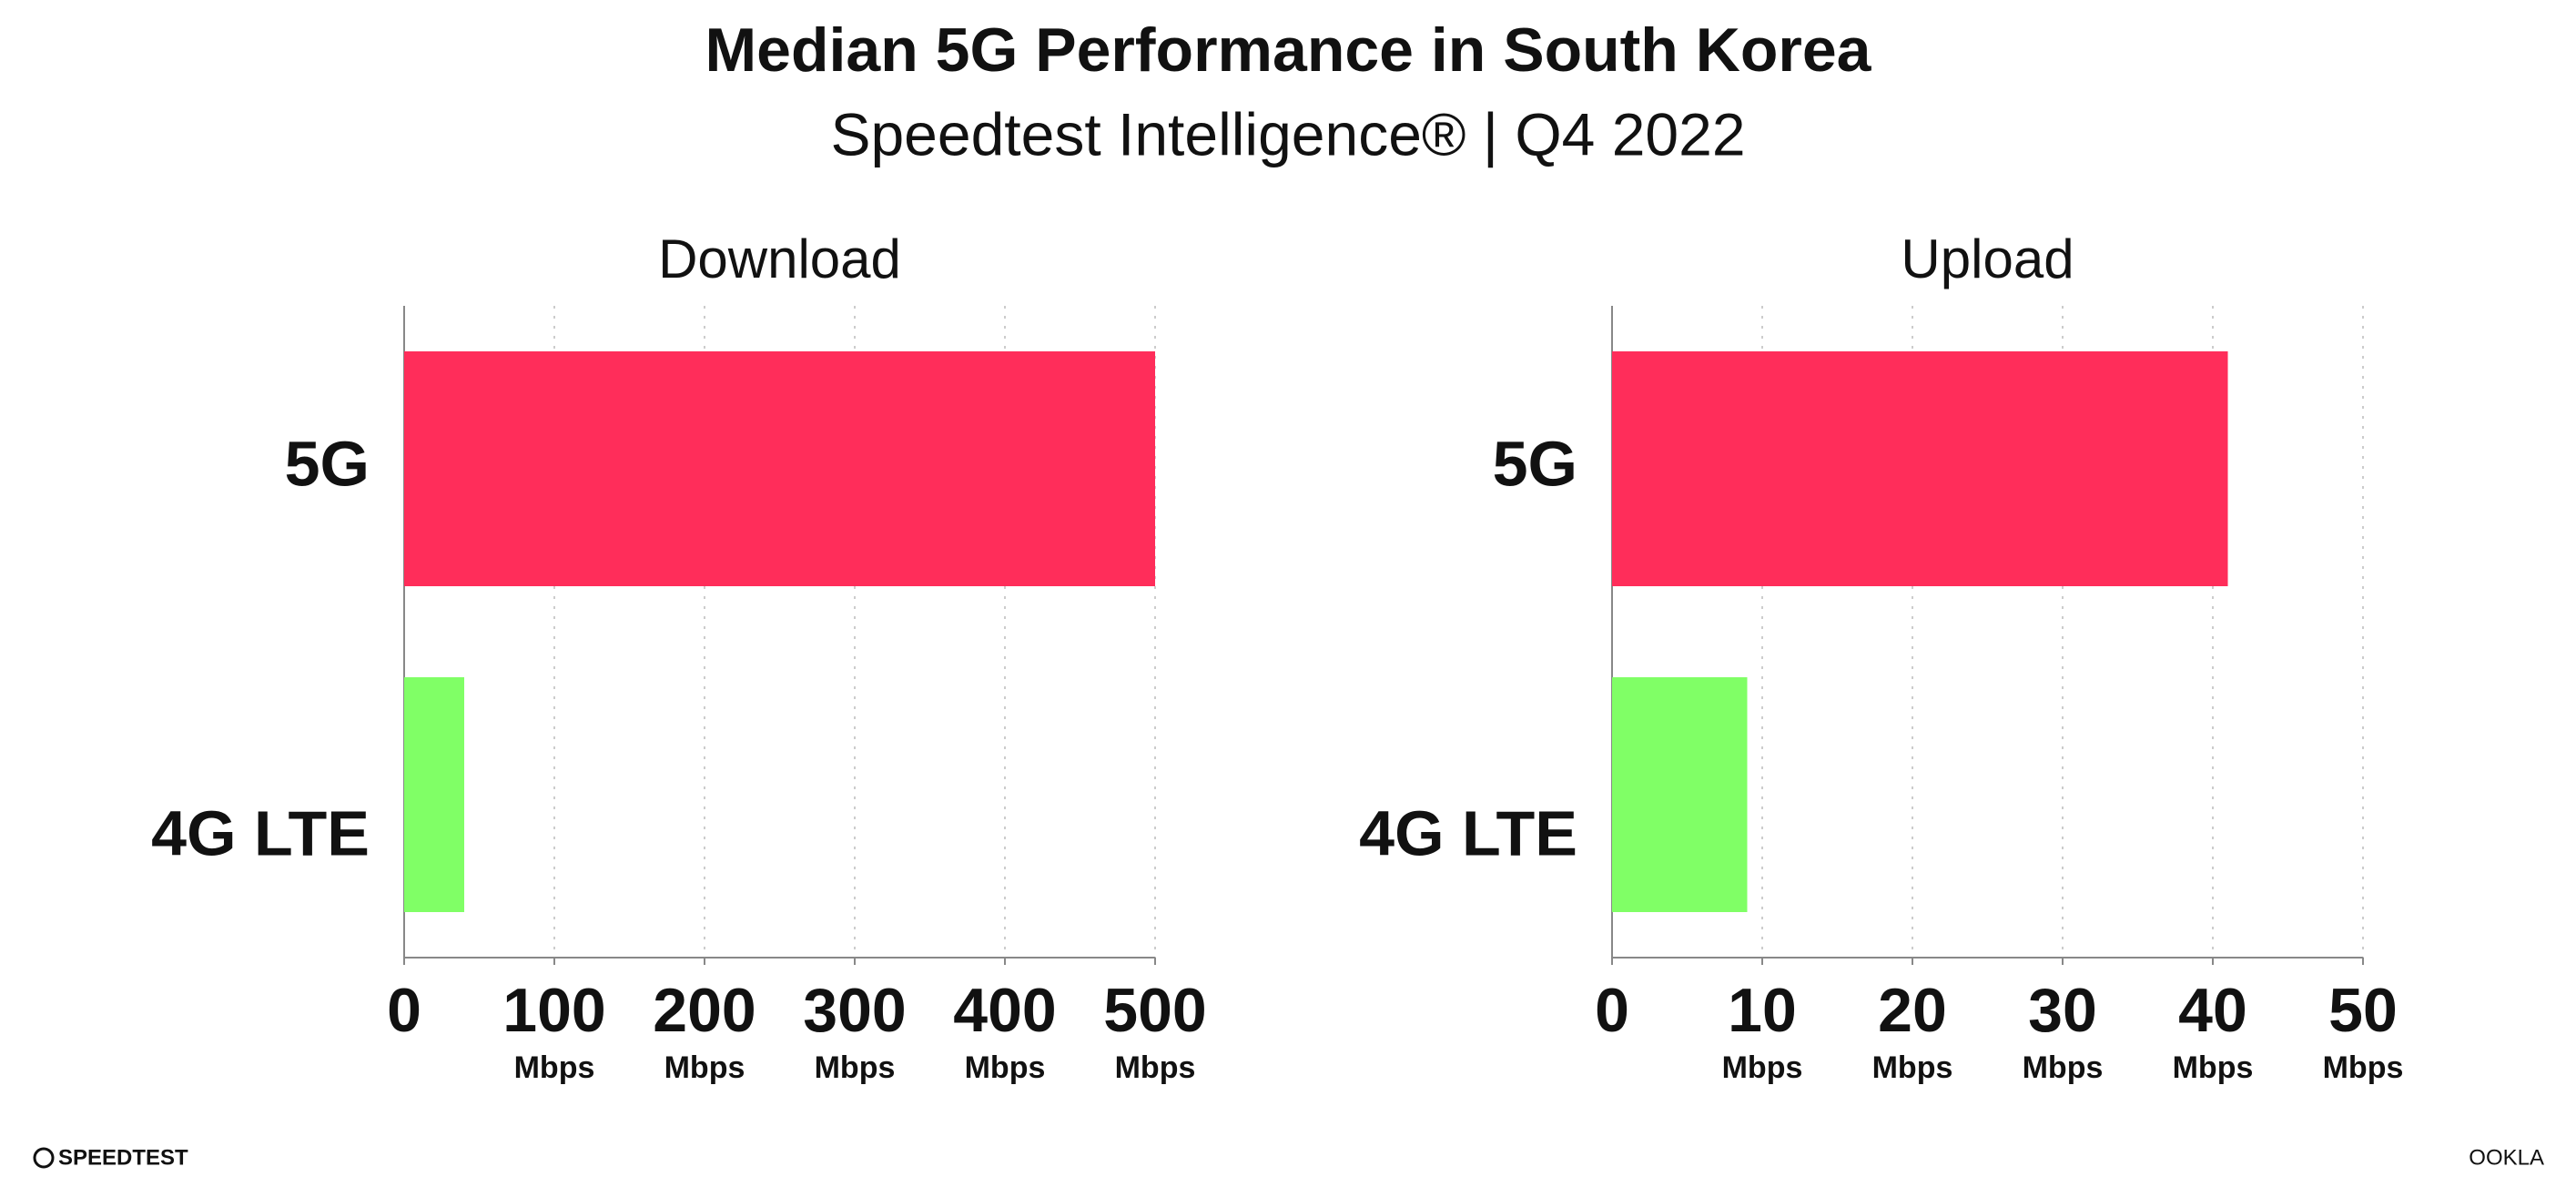 Image resolution: width=2576 pixels, height=1197 pixels. I want to click on x-tick-label: 300 Mbps, so click(854, 1030).